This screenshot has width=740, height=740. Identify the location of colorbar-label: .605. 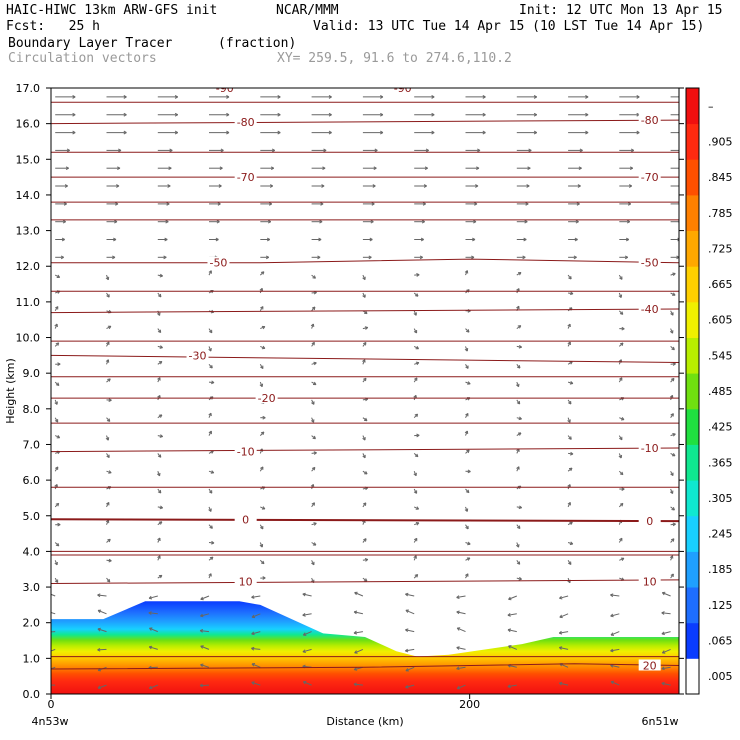
(720, 320).